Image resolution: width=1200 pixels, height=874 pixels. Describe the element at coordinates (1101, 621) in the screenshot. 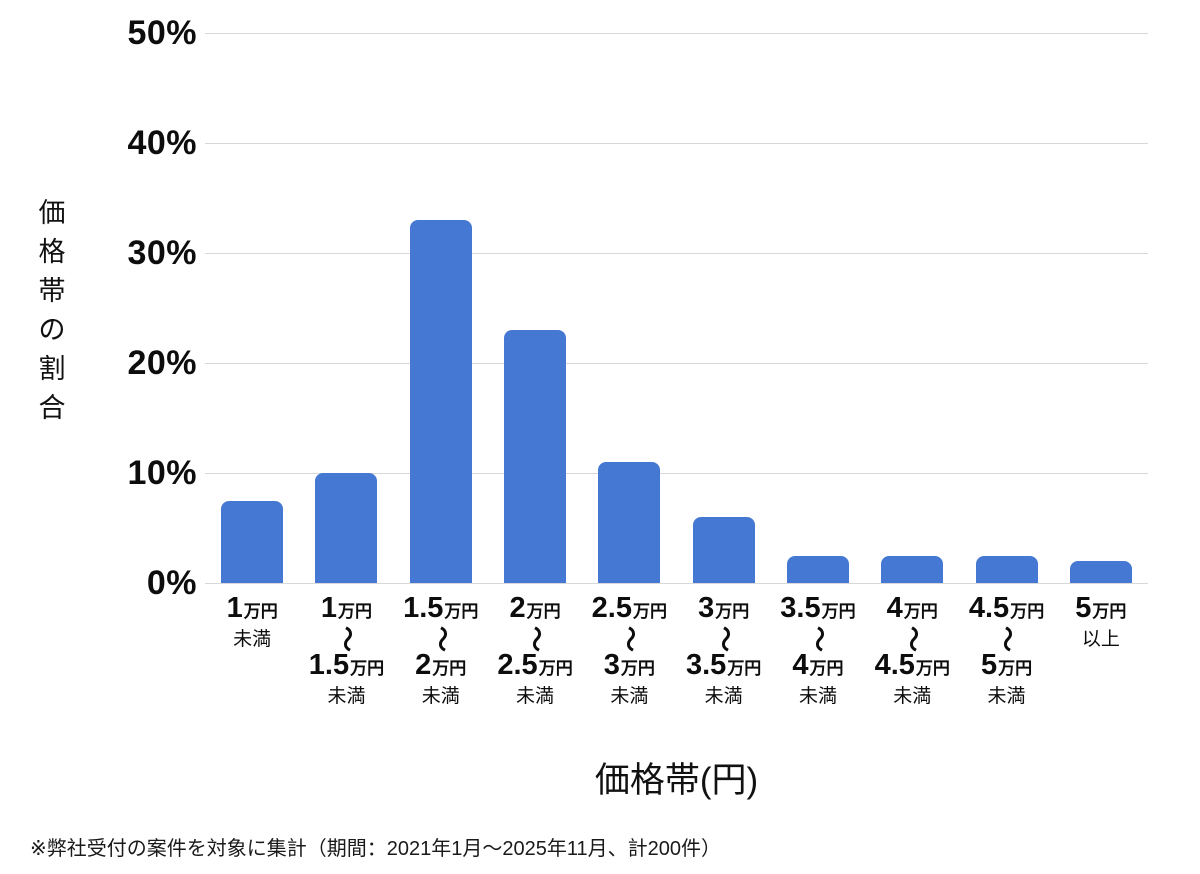

I see `x-category-label: 5万円 以上` at that location.